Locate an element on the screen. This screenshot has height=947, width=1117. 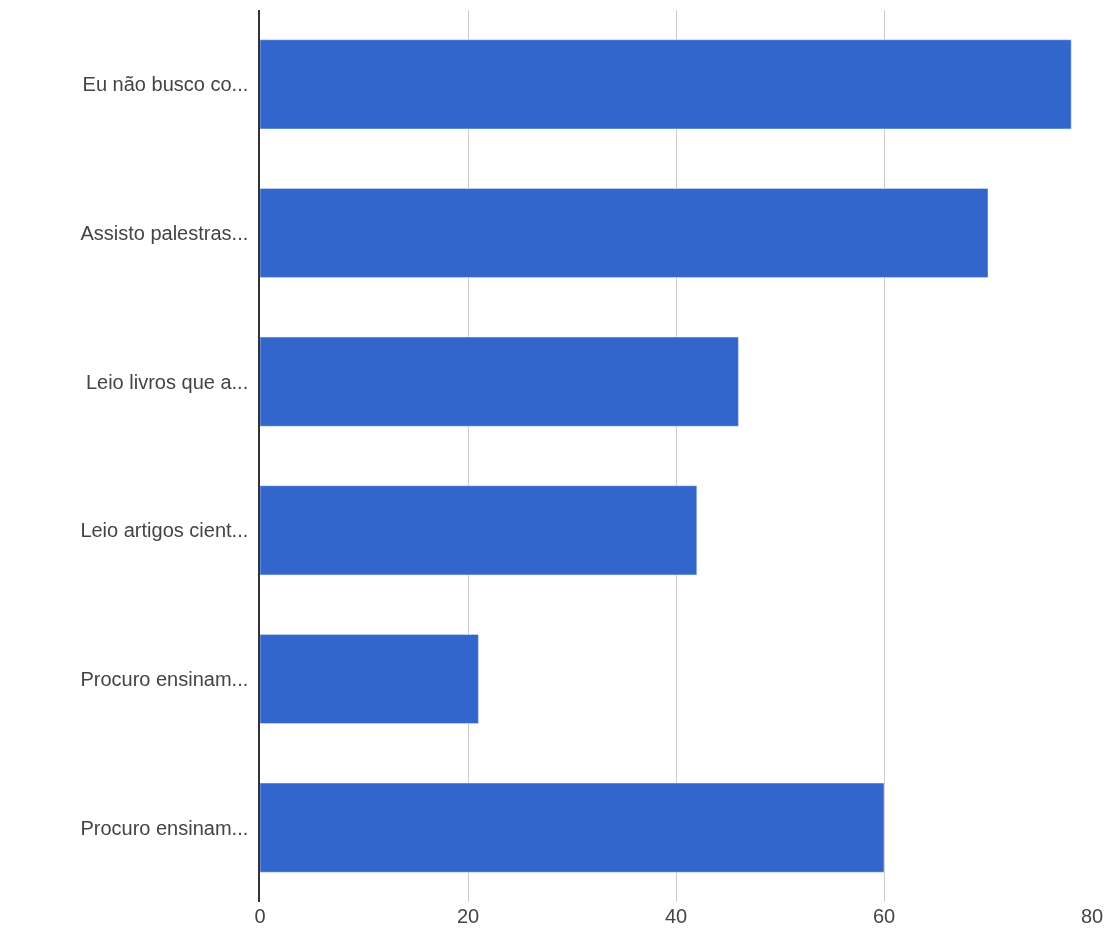
x-tick-label: 20 is located at coordinates (468, 916).